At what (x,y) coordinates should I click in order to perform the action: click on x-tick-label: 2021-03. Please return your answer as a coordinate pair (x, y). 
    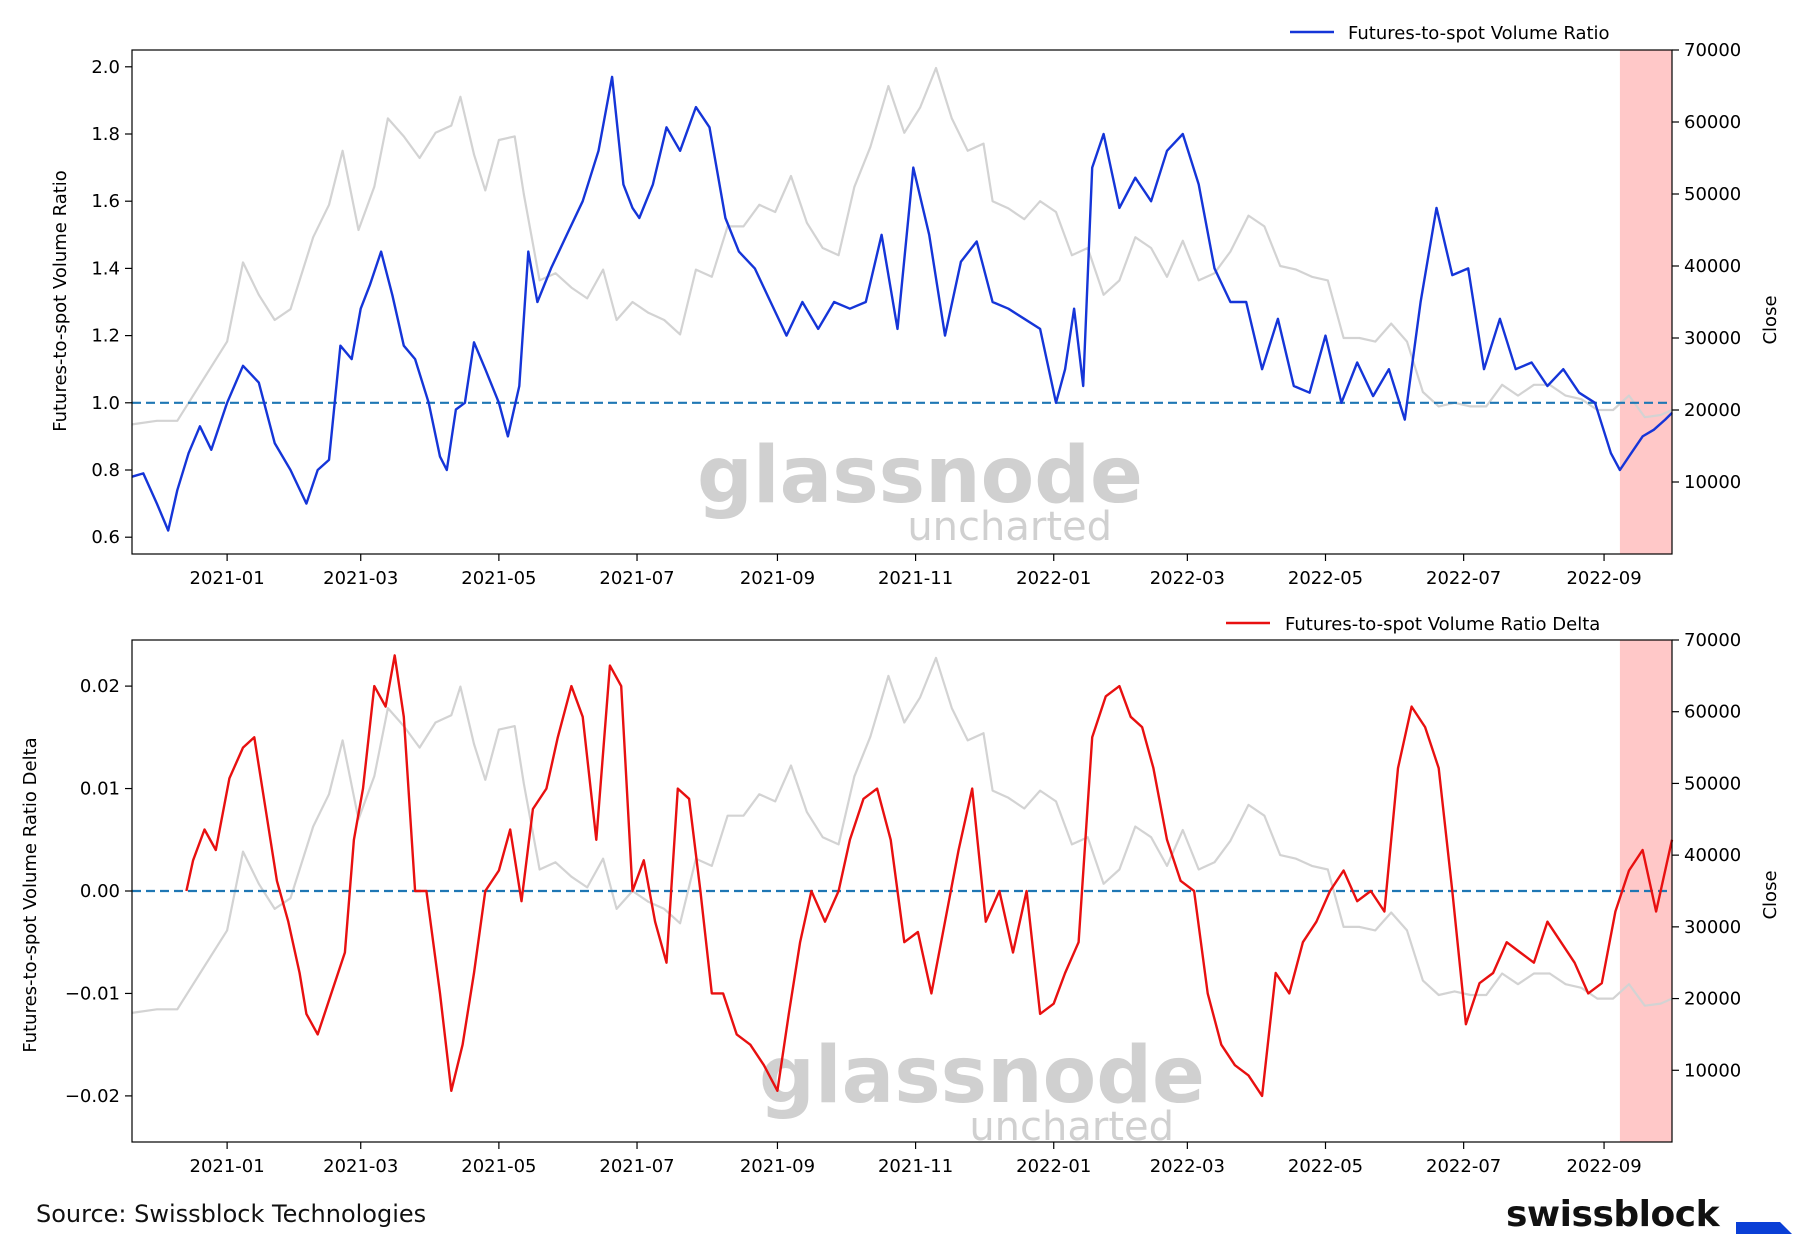
    Looking at the image, I should click on (360, 1166).